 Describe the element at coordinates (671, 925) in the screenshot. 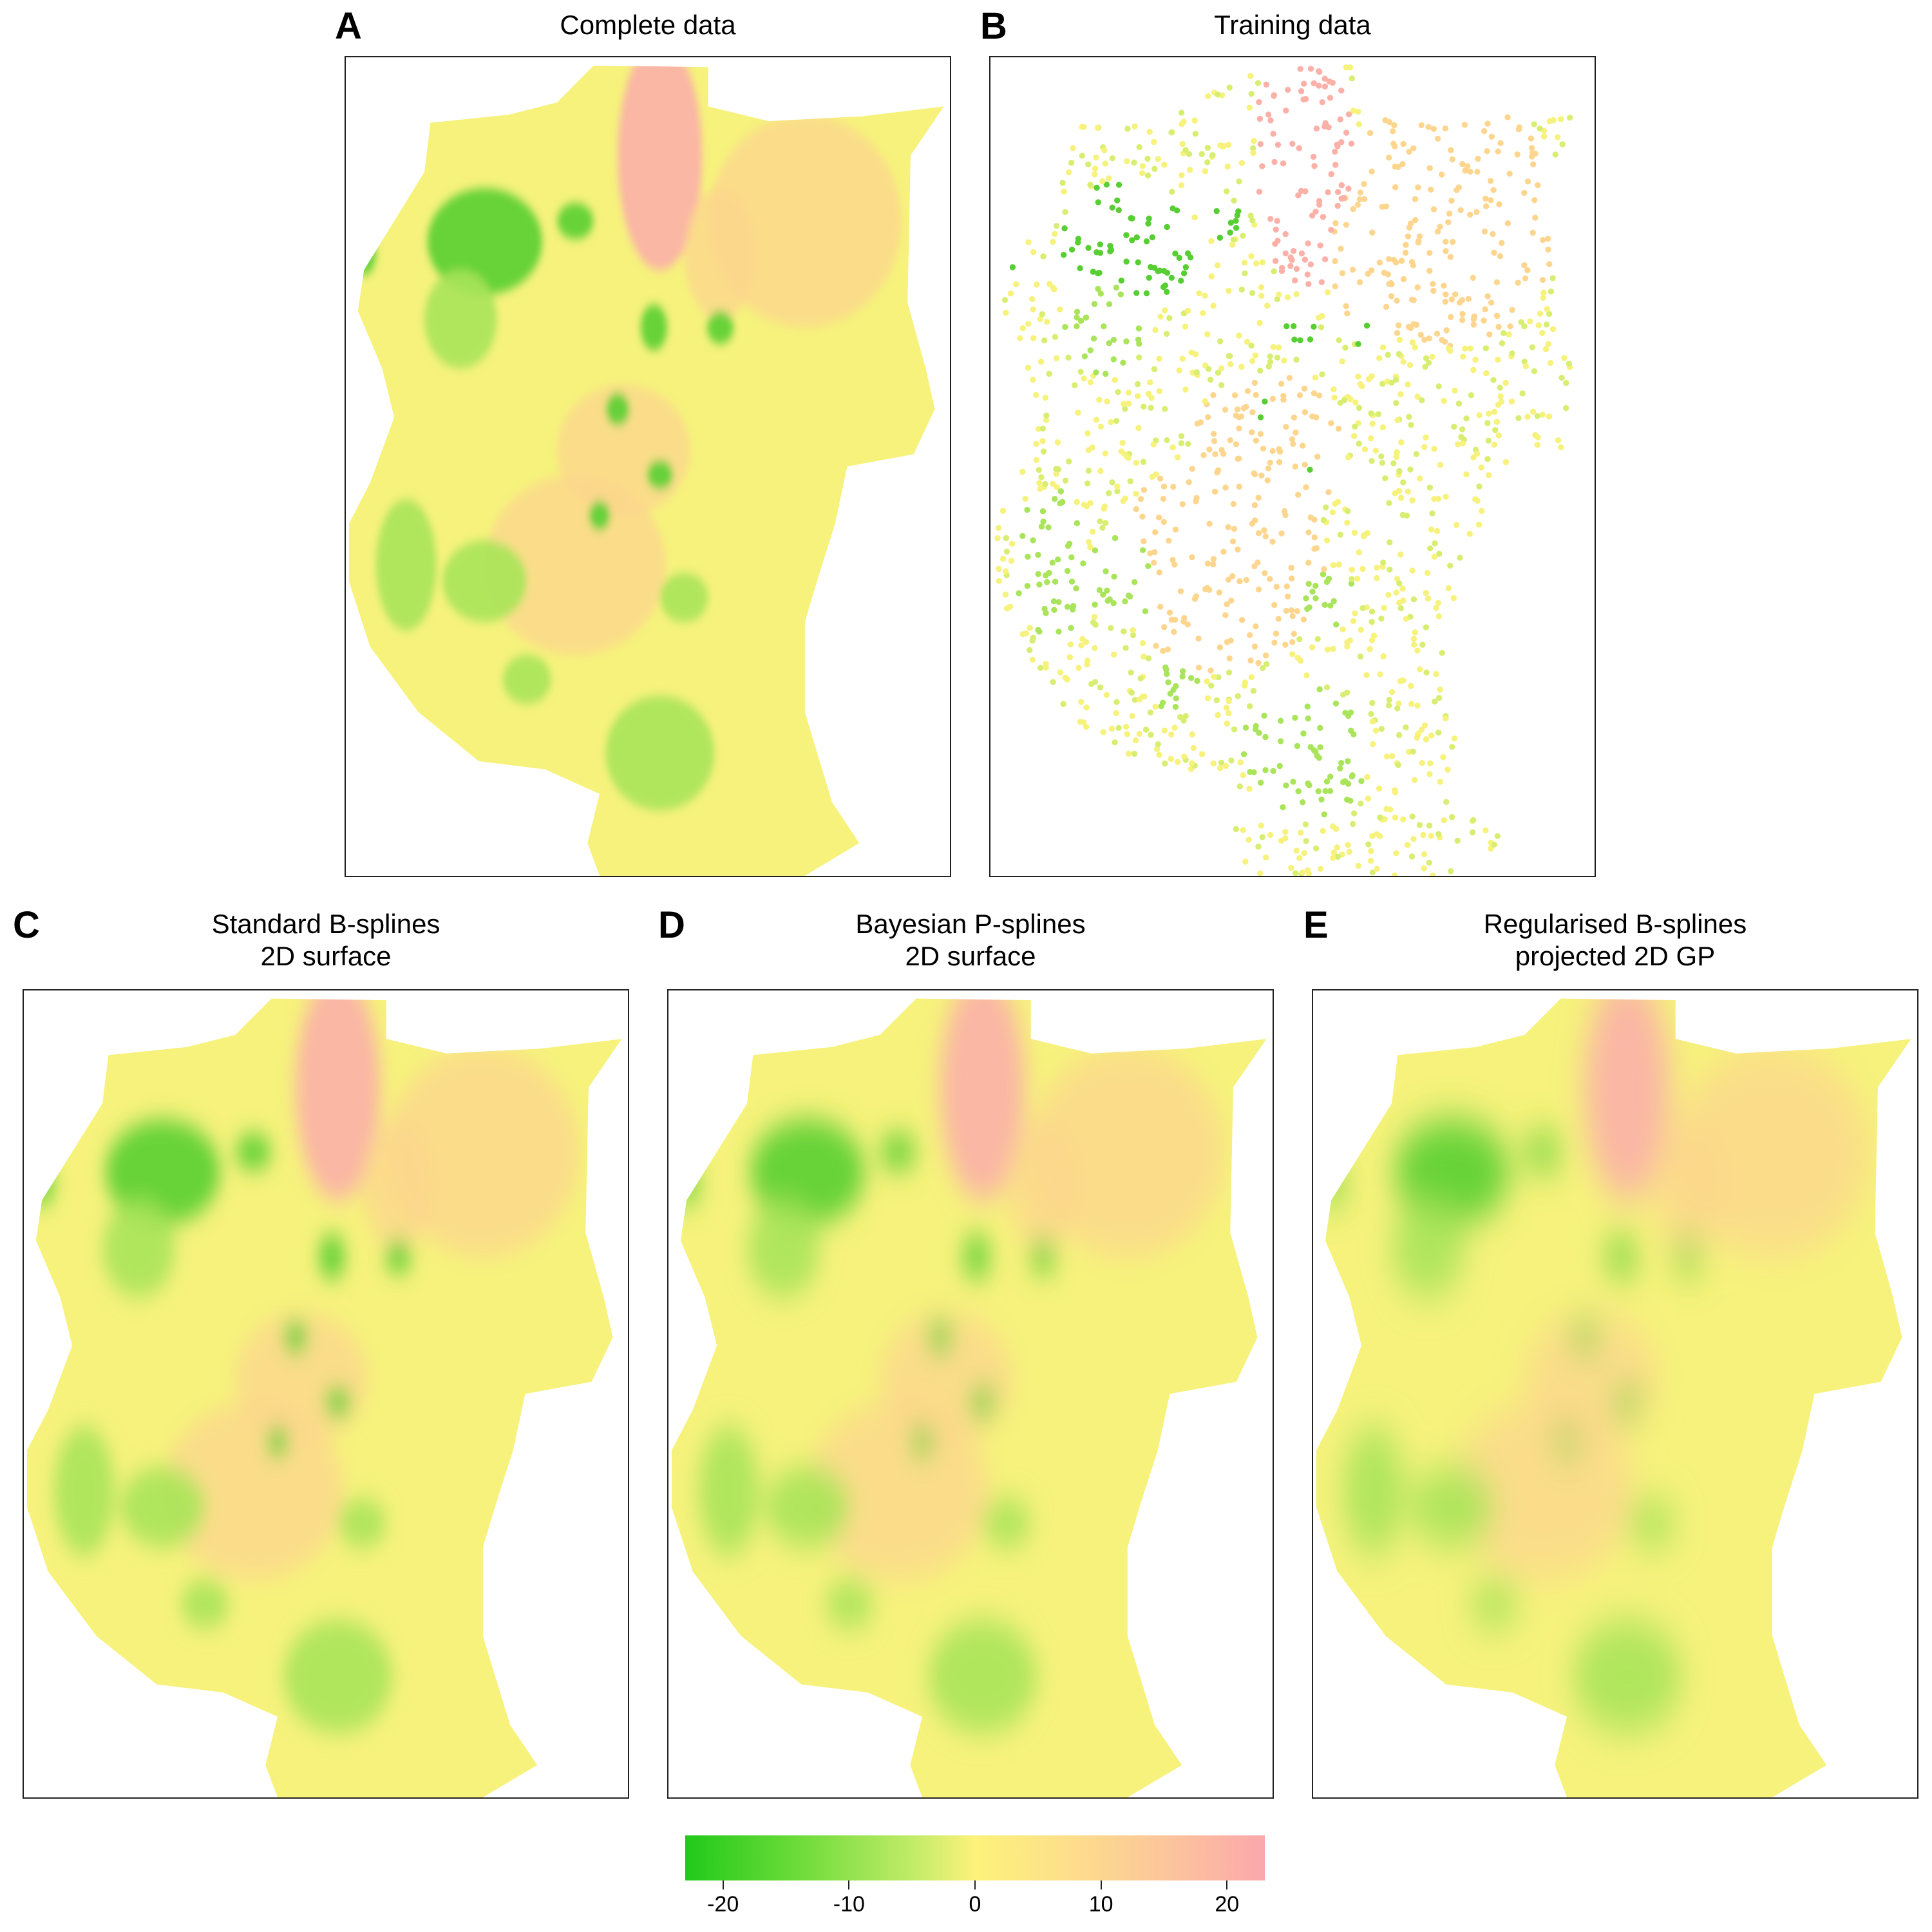

I see `panel-letter-d: D` at that location.